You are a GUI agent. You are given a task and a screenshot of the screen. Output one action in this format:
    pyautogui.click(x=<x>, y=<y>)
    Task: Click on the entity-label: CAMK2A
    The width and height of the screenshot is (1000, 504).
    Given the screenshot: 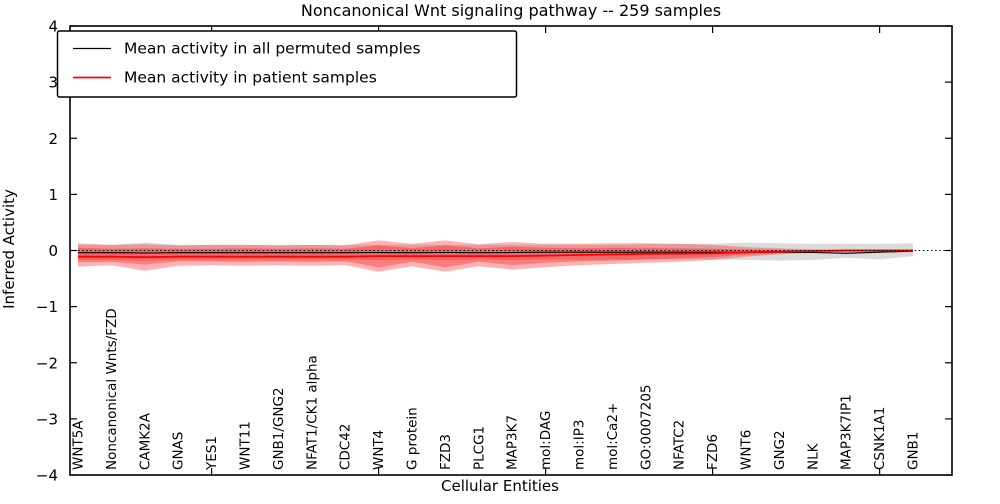 What is the action you would take?
    pyautogui.click(x=145, y=441)
    